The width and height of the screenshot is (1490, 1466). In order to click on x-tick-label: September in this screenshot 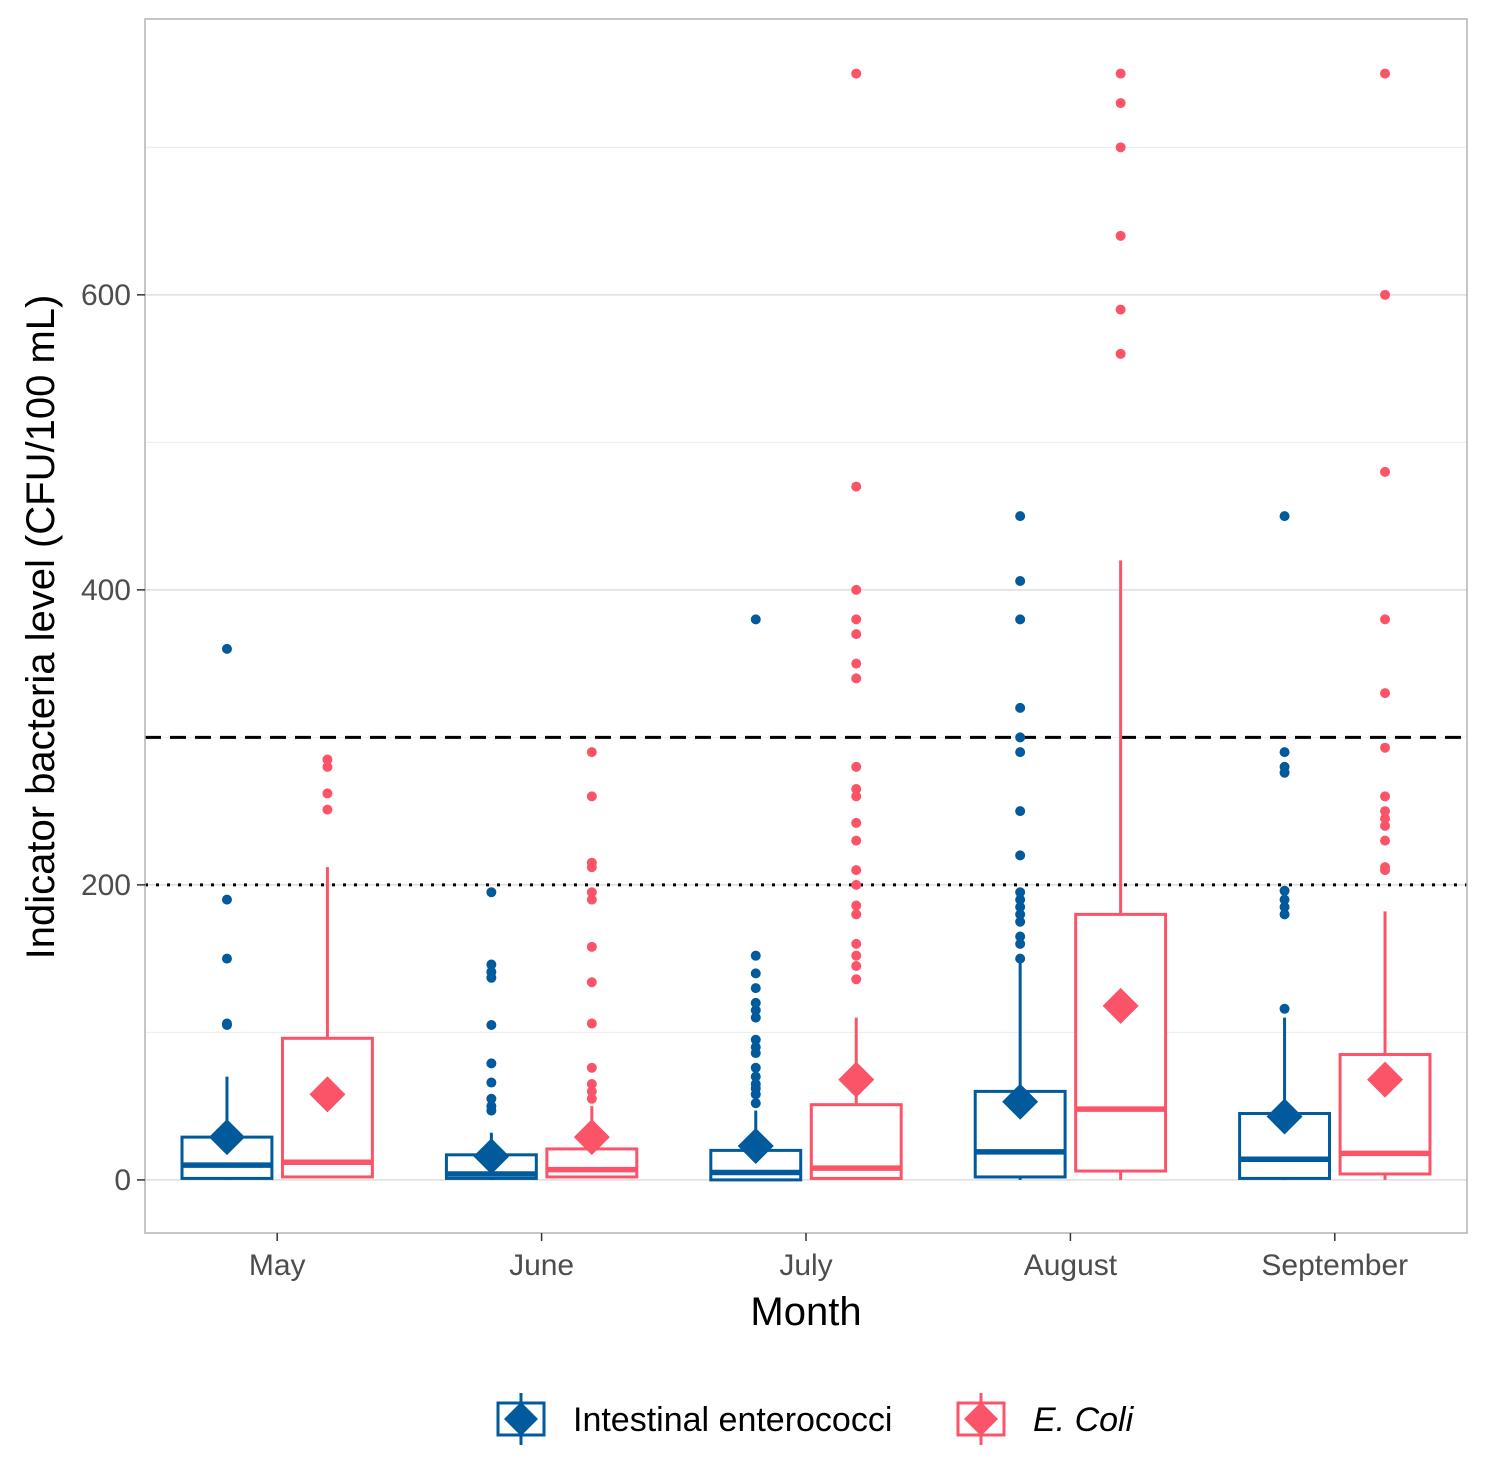, I will do `click(1334, 1265)`.